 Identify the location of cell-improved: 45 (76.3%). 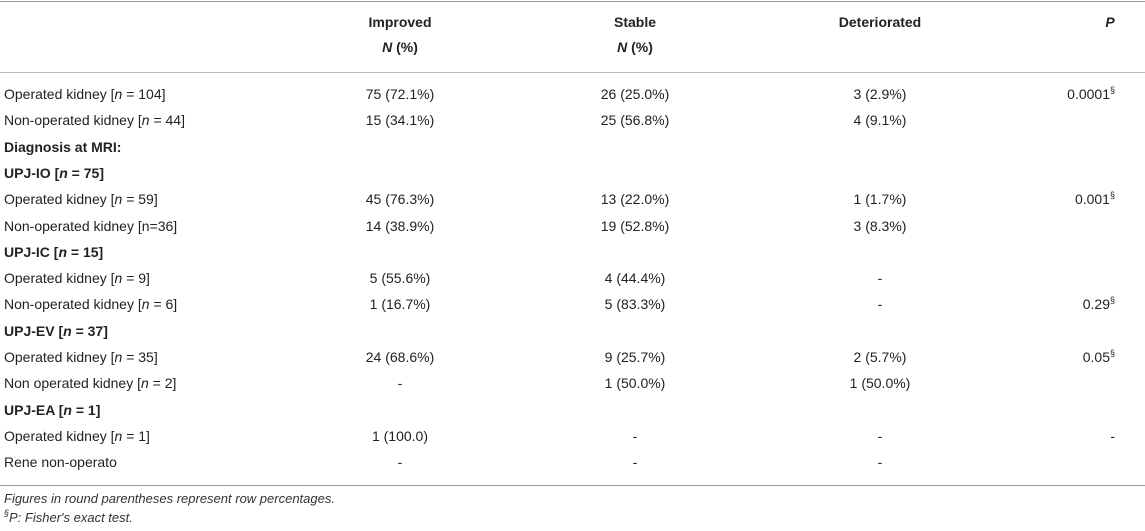
(400, 199).